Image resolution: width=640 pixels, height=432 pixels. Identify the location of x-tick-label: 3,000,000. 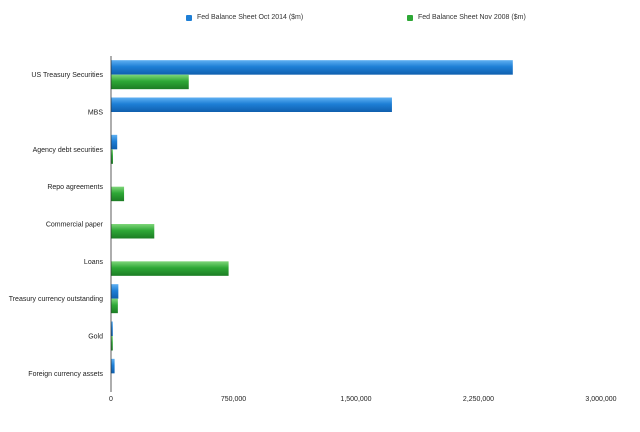
(600, 399).